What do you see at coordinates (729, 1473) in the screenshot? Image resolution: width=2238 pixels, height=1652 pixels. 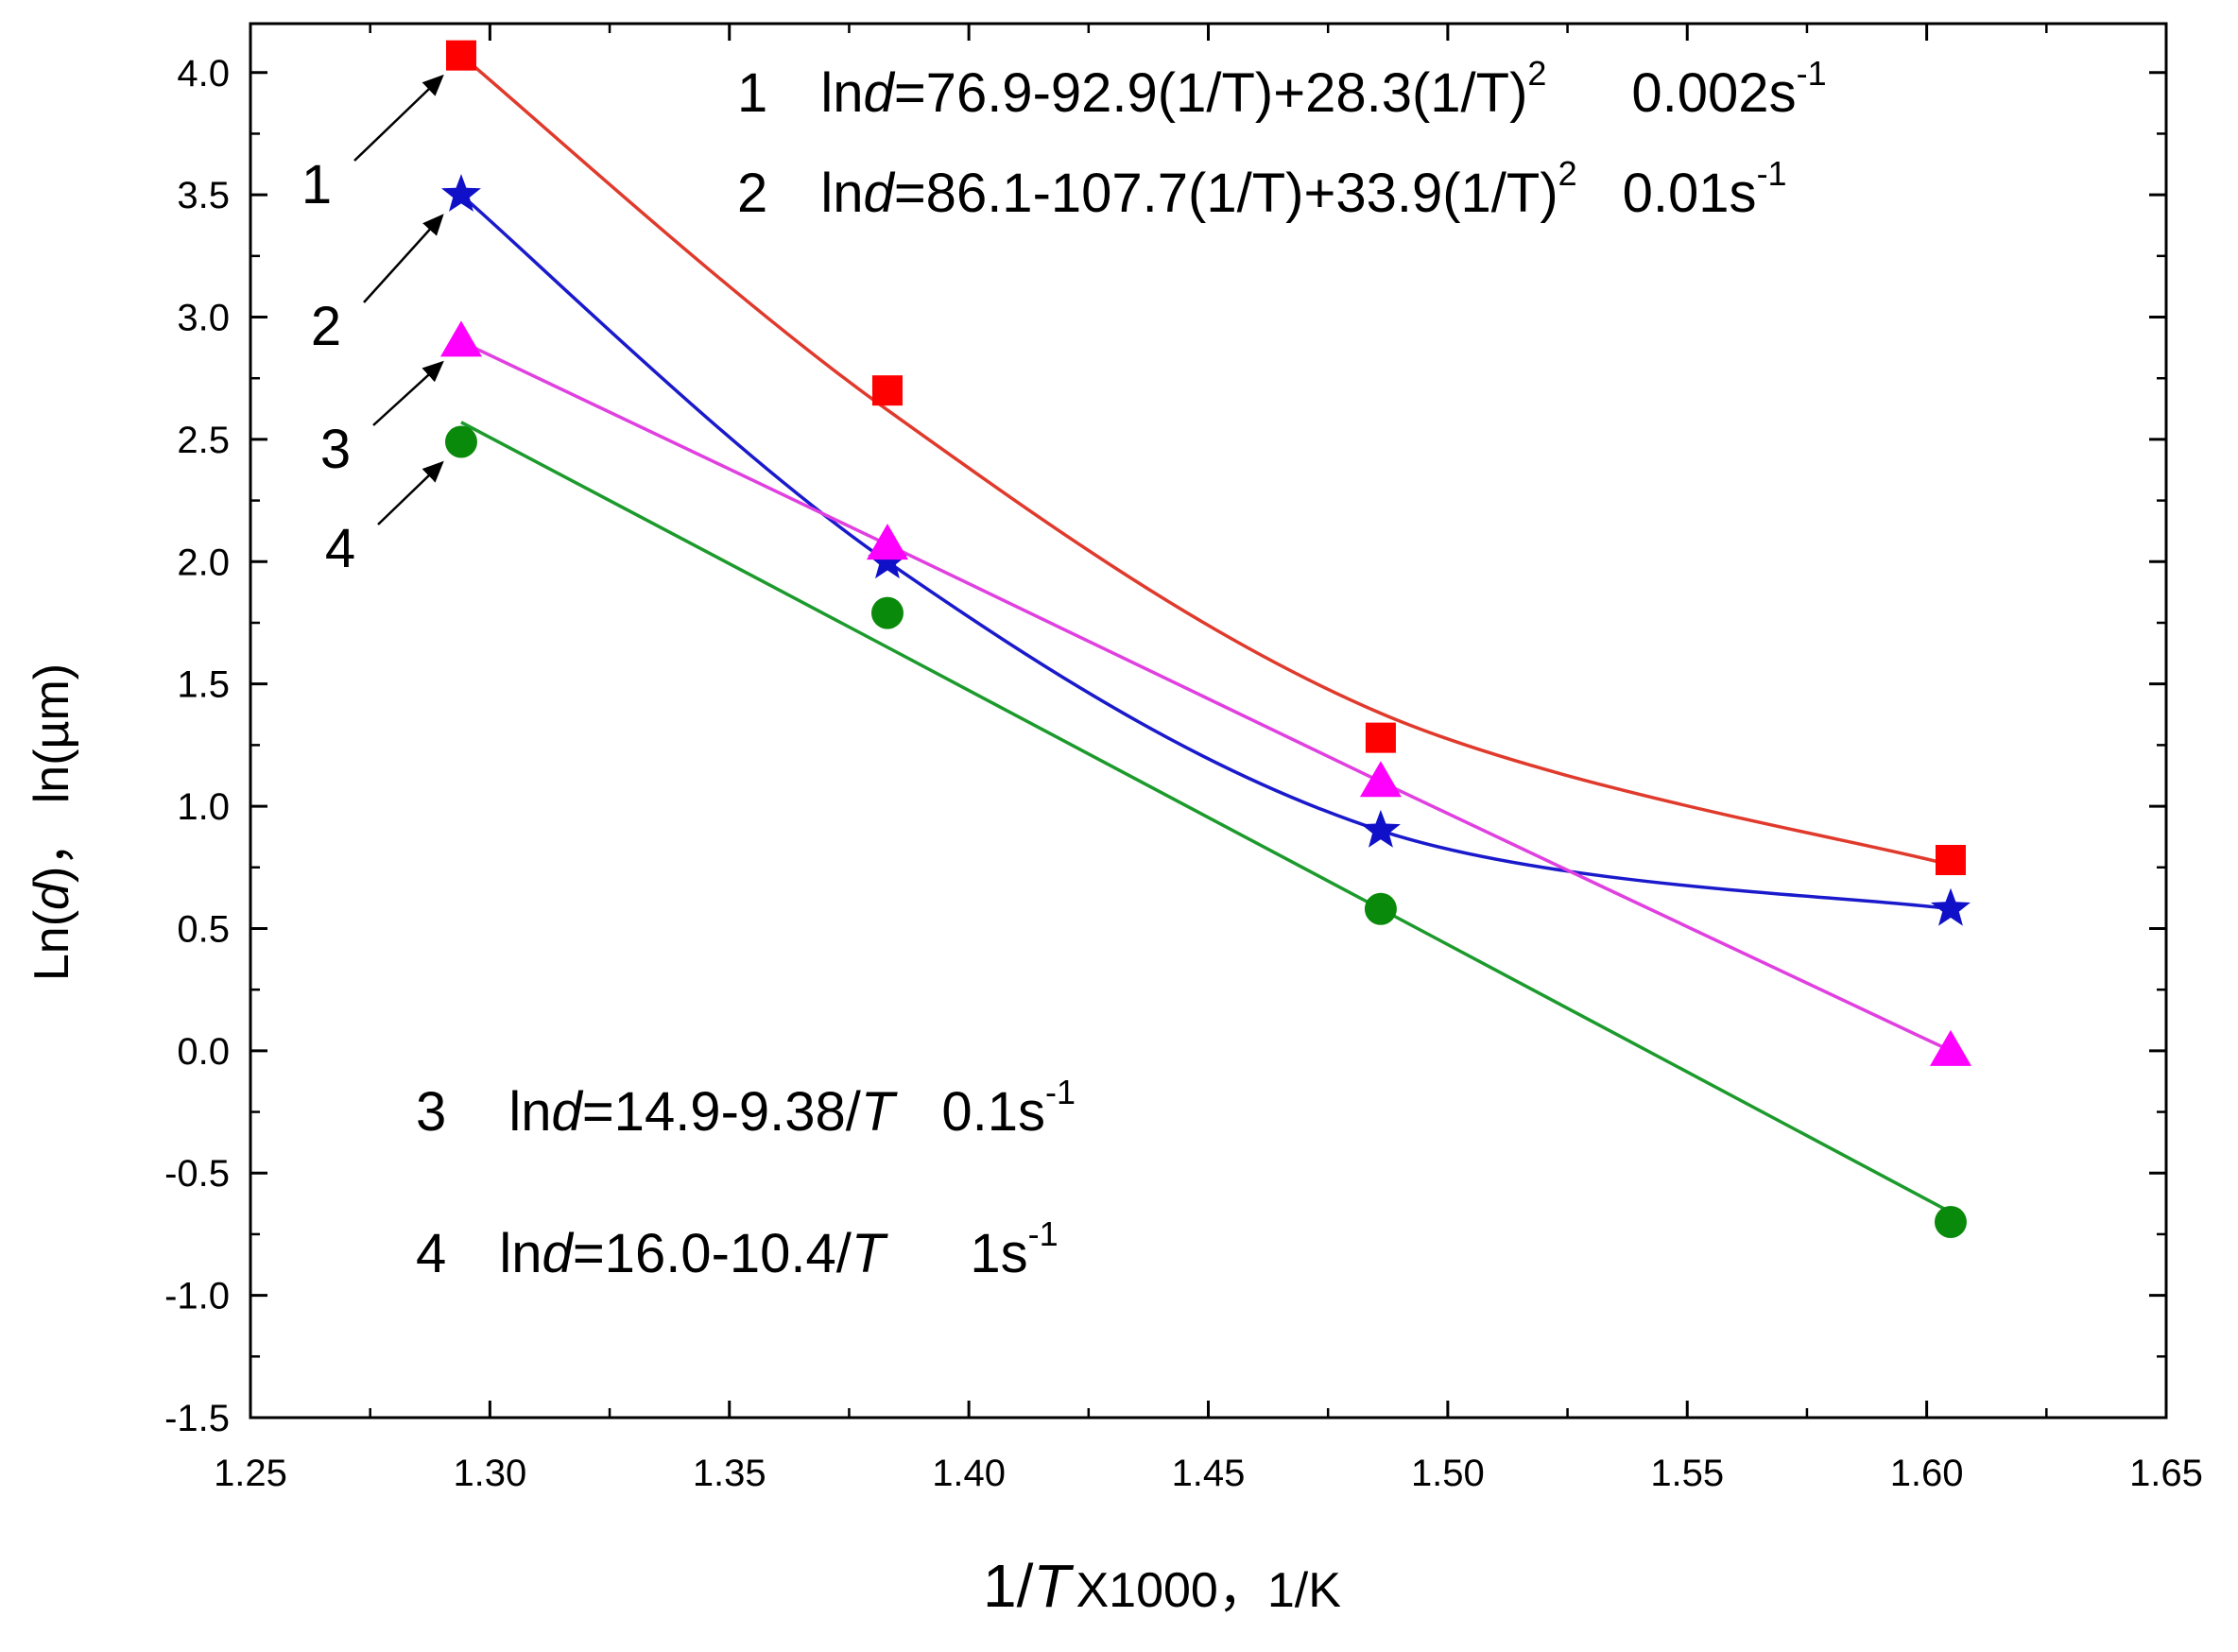 I see `x-tick-label: 1.35` at bounding box center [729, 1473].